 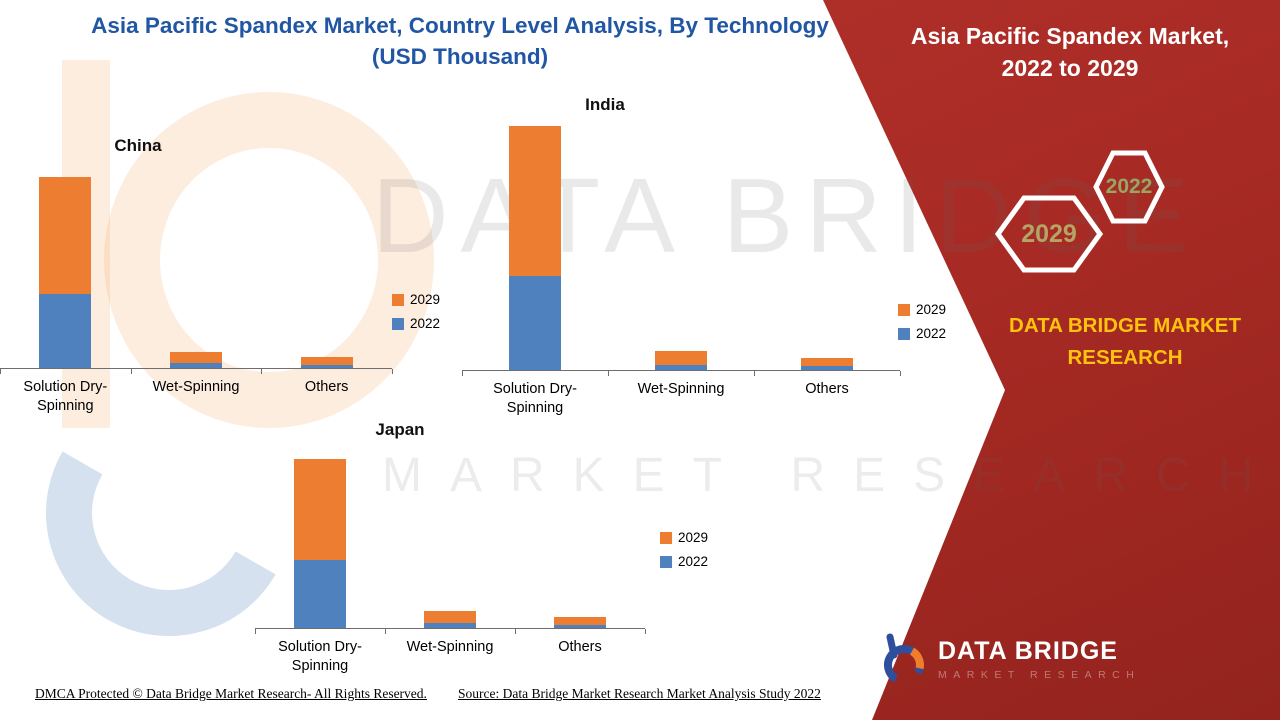 What do you see at coordinates (1028, 651) in the screenshot?
I see `logo-wordmark: DATA BRIDGE` at bounding box center [1028, 651].